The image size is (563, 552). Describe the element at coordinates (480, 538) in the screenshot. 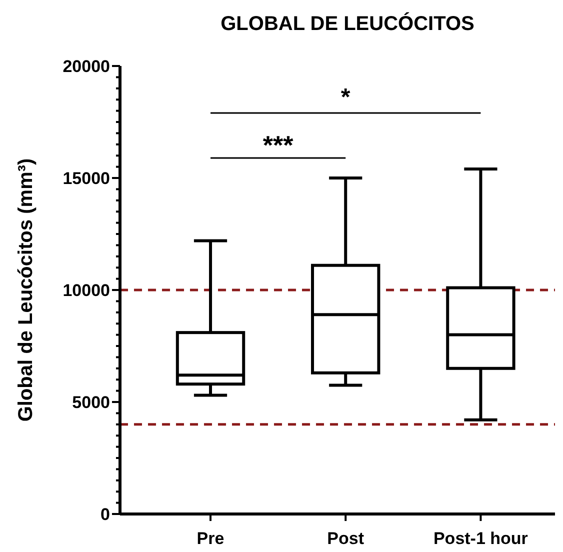

I see `x-tick-label: Post-1 hour` at that location.